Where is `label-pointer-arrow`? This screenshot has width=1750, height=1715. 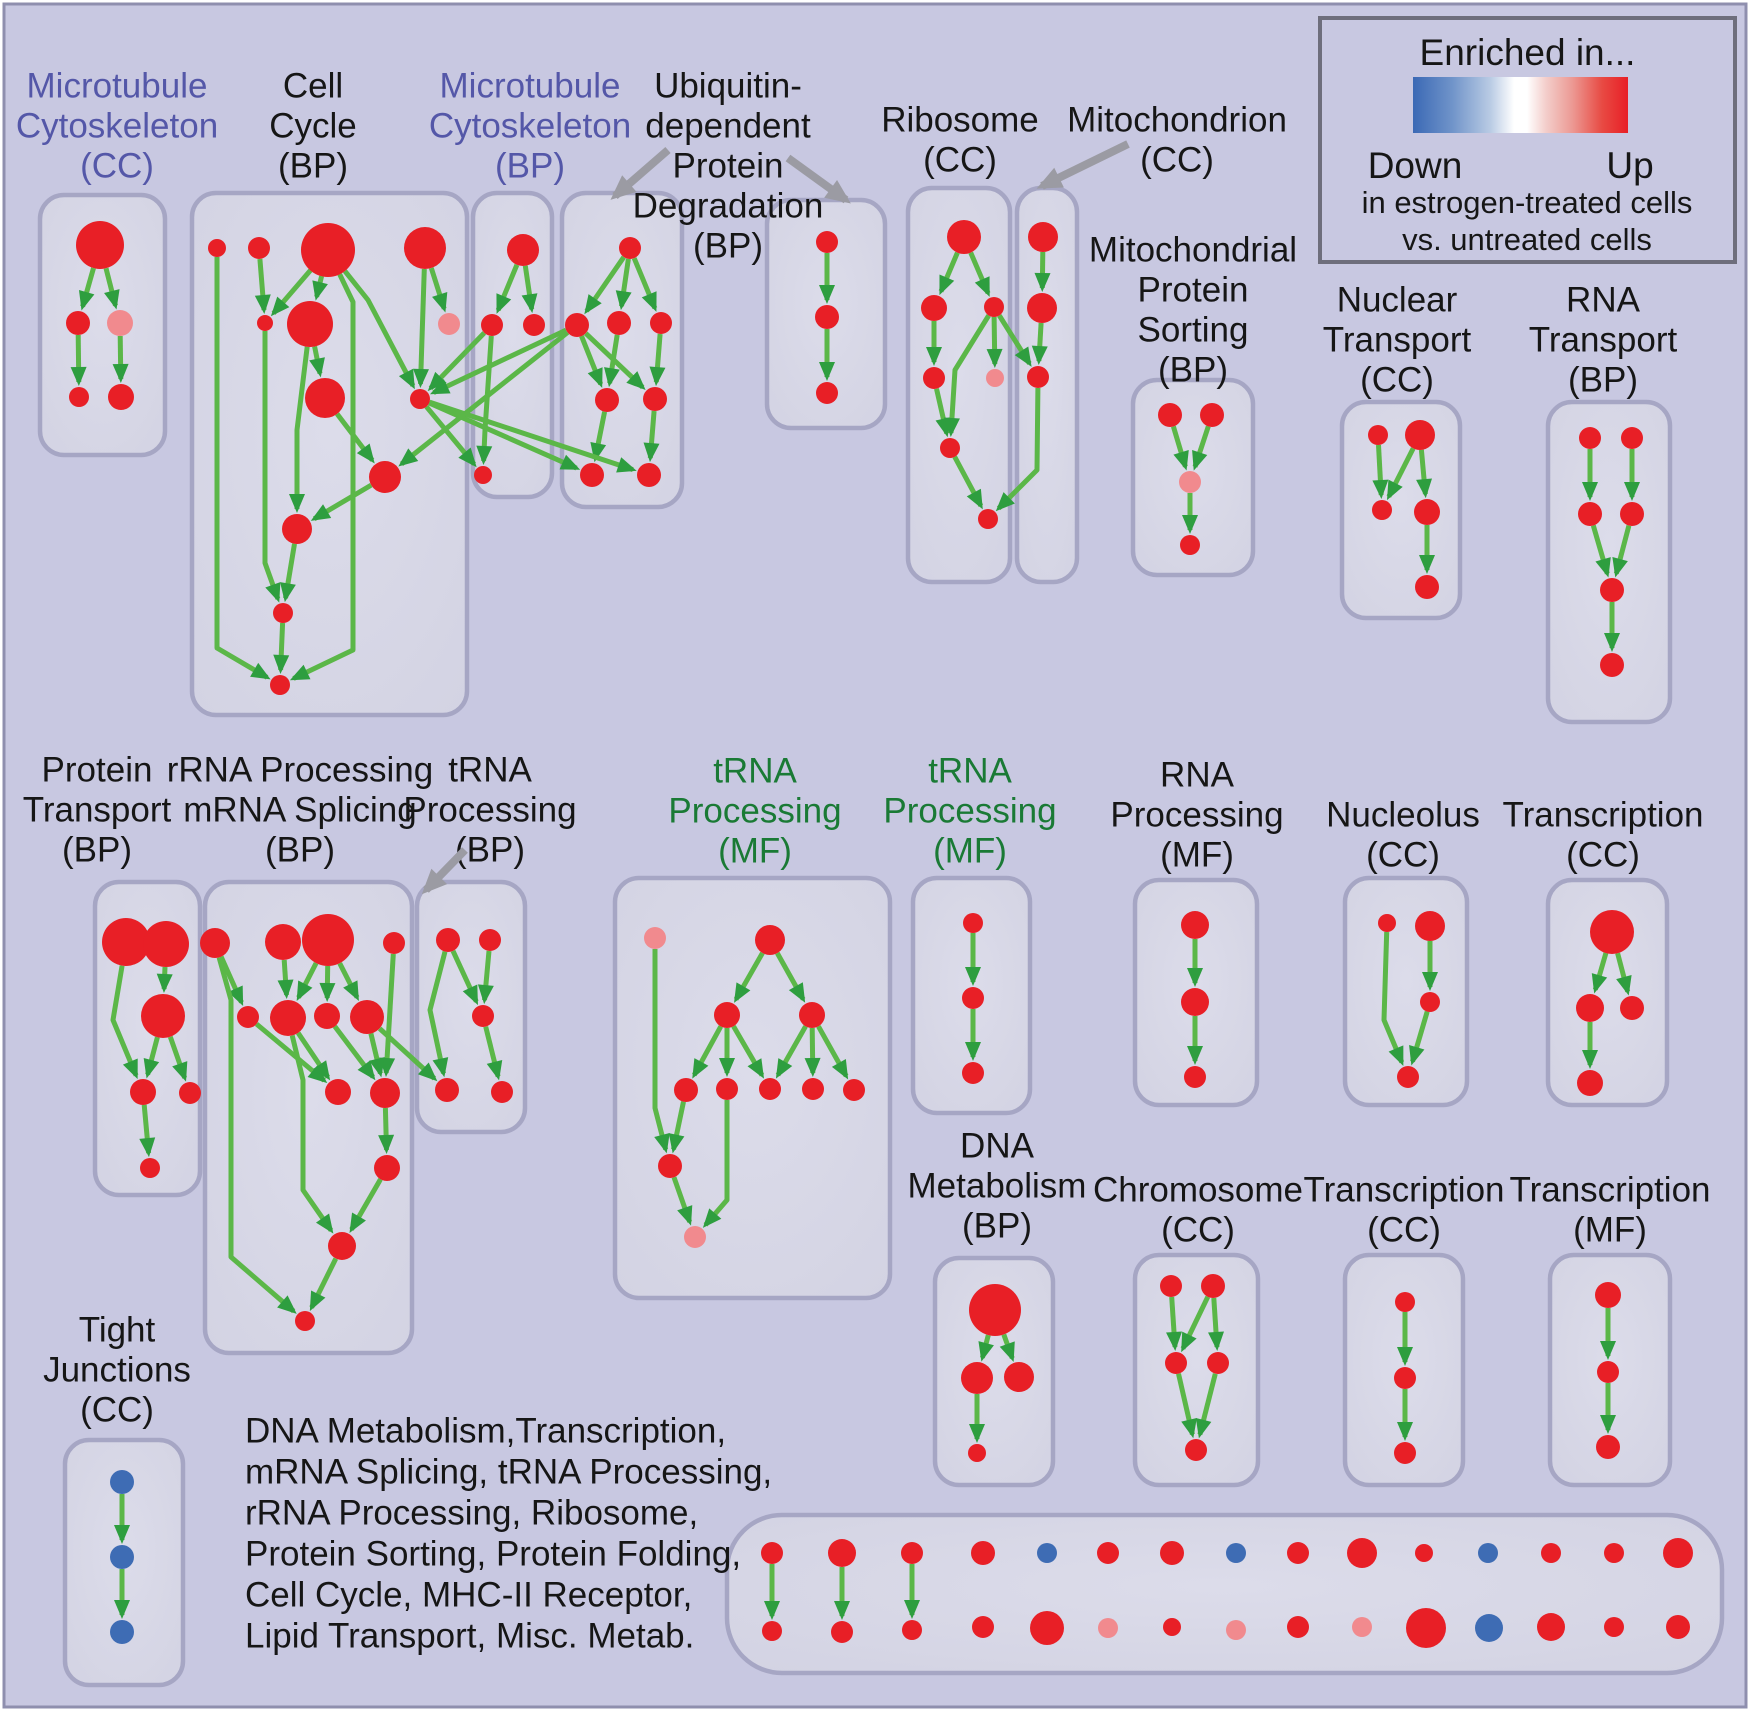
label-pointer-arrow is located at coordinates (1083, 165).